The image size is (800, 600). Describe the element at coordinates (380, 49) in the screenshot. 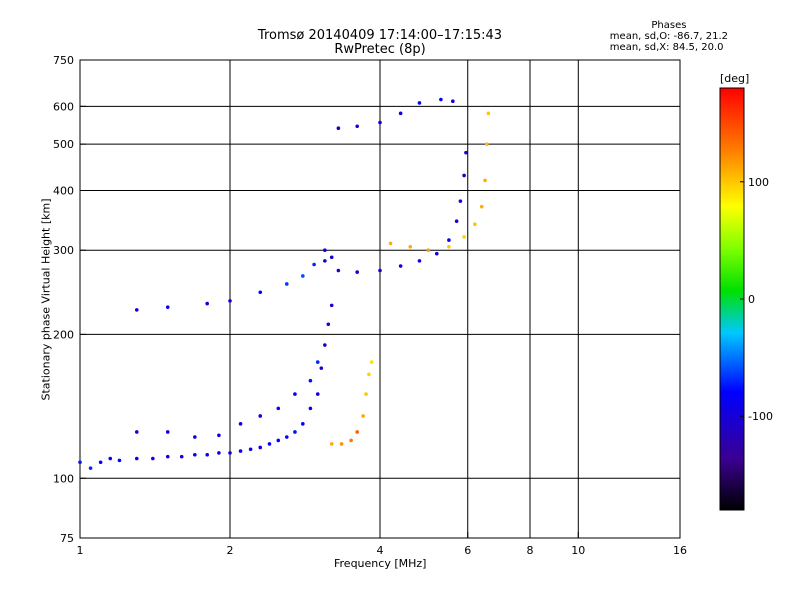

I see `chart-subtitle: RwPretec (8p)` at that location.